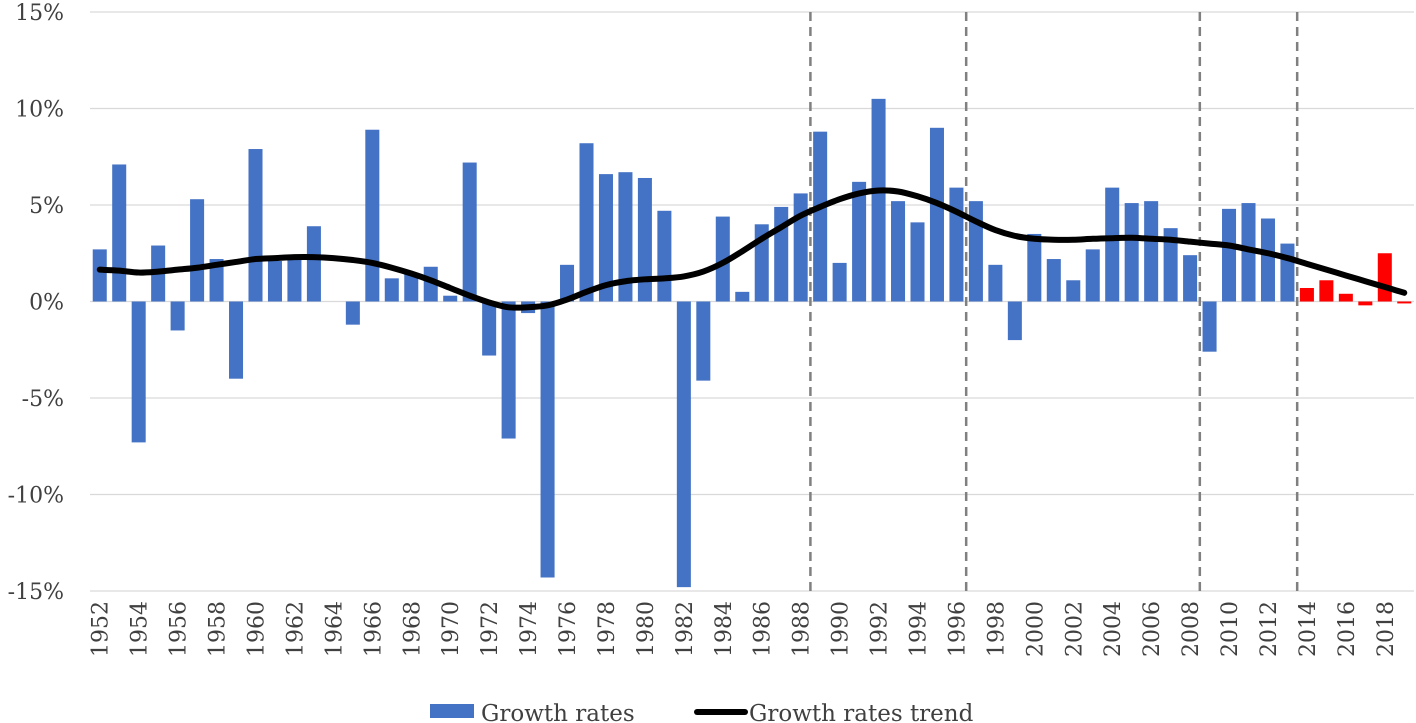 The width and height of the screenshot is (1416, 723). I want to click on bar-1989, so click(820, 216).